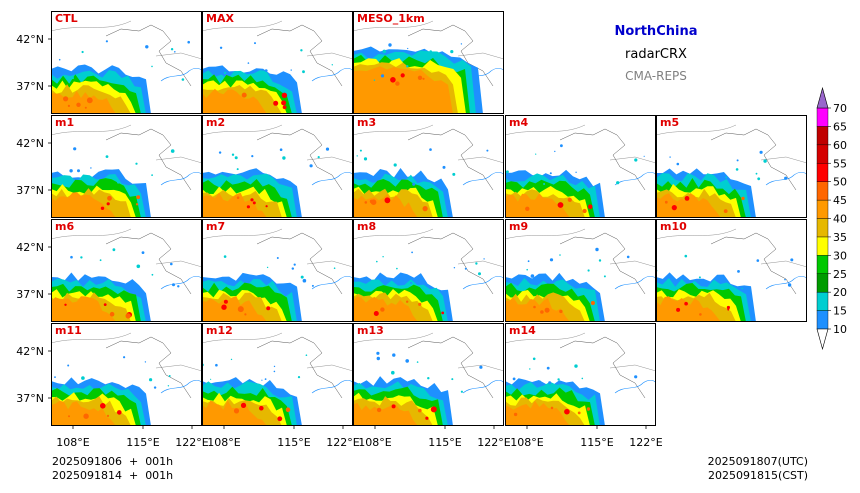 The height and width of the screenshot is (493, 860). I want to click on init-time-line1: 2025091806 + 001h, so click(112, 461).